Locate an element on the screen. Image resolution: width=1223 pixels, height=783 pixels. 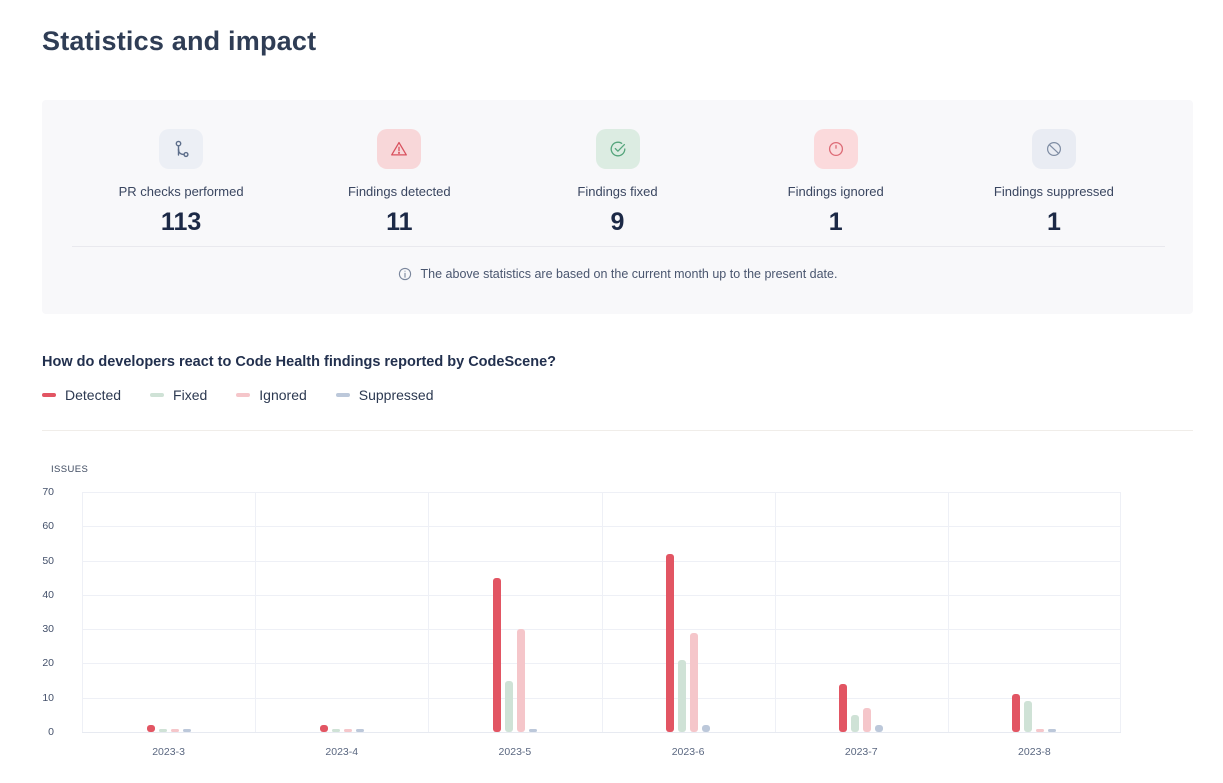
stat-card-findings-ignored: Findings ignored 1 is located at coordinates (836, 183).